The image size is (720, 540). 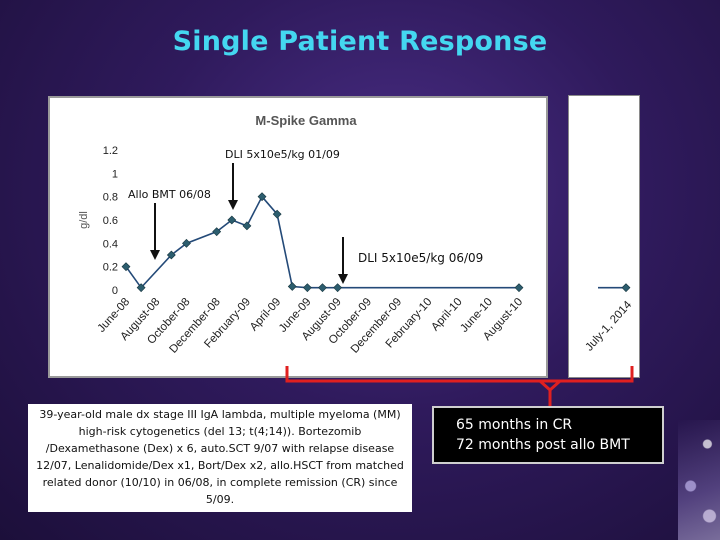 What do you see at coordinates (115, 291) in the screenshot?
I see `y-tick-label: 0` at bounding box center [115, 291].